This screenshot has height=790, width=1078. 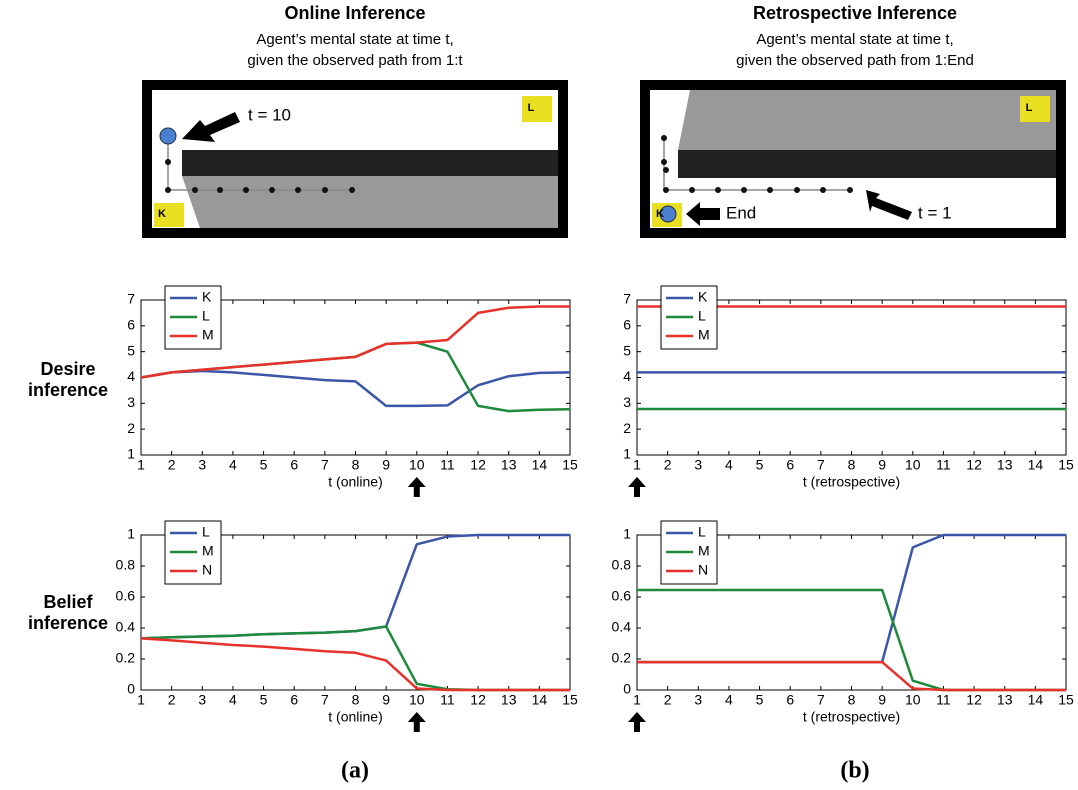 I want to click on y-tick-label: 0.2, so click(x=126, y=658).